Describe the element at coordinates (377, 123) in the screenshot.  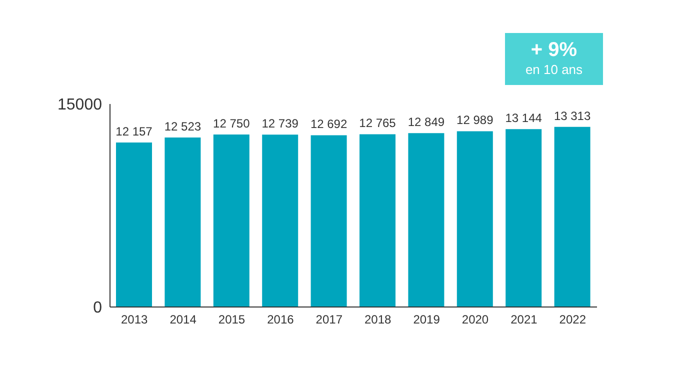
I see `data-label: 12 765` at that location.